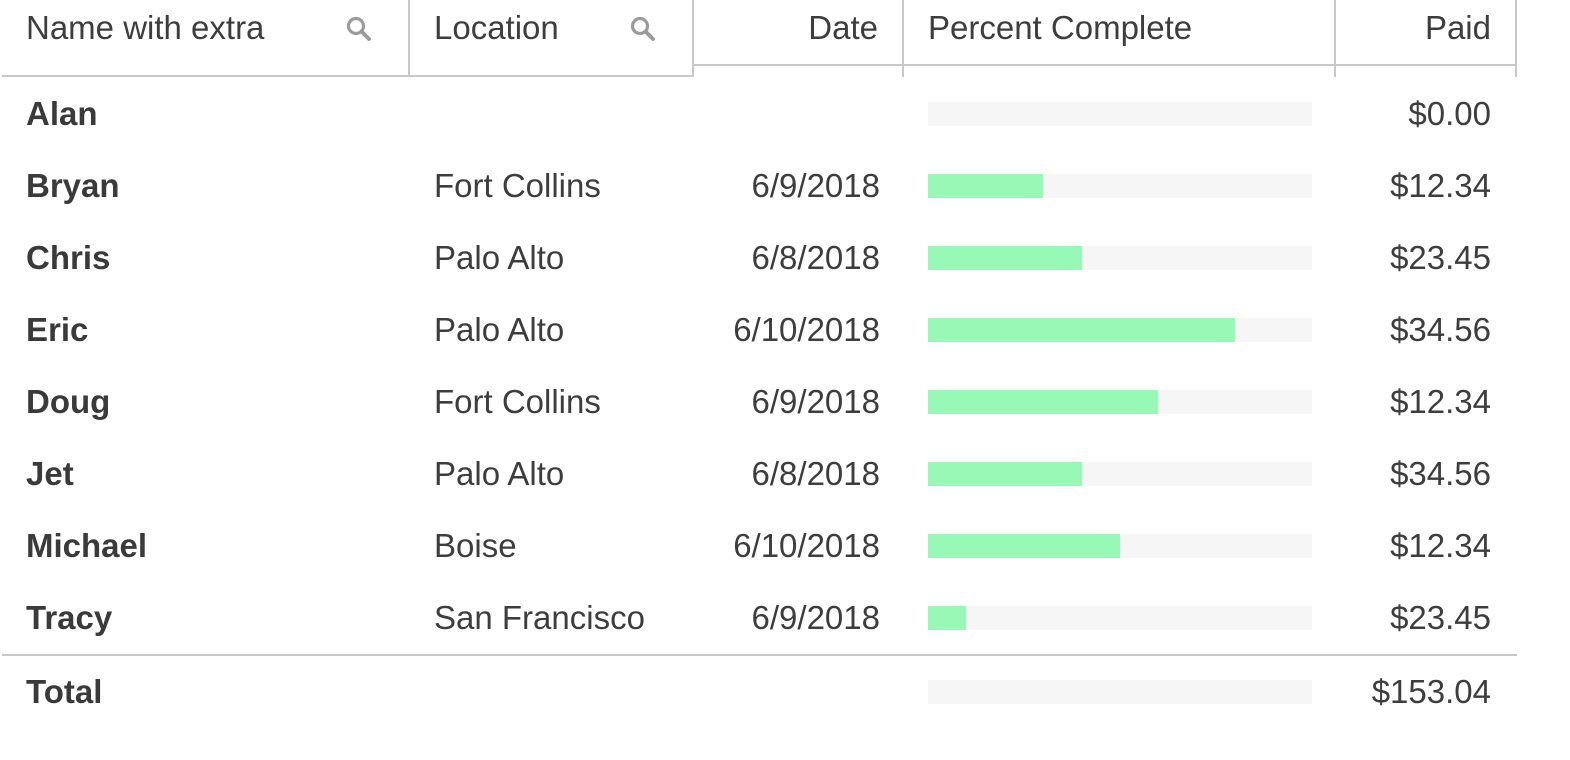  I want to click on column-header-name: Name with extra, so click(206, 38).